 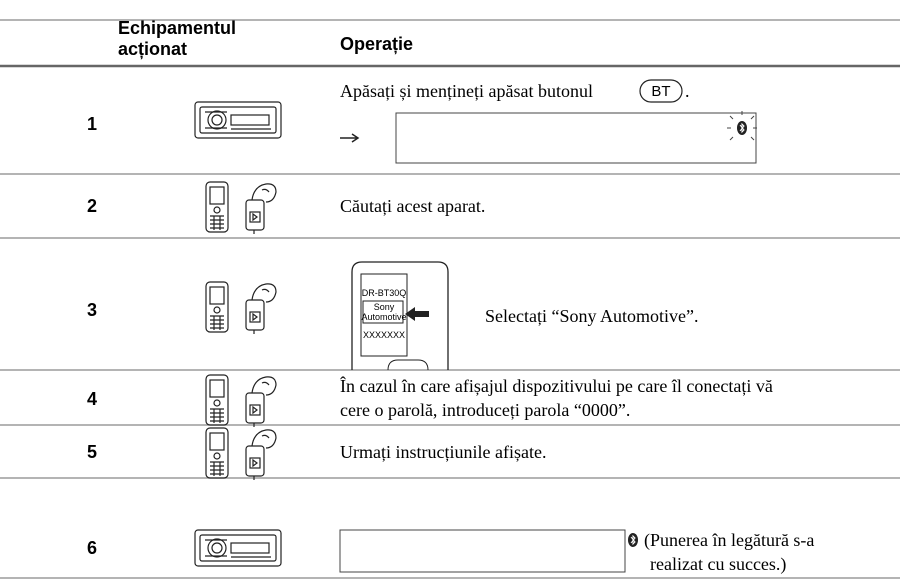 I want to click on arrow, so click(x=350, y=138).